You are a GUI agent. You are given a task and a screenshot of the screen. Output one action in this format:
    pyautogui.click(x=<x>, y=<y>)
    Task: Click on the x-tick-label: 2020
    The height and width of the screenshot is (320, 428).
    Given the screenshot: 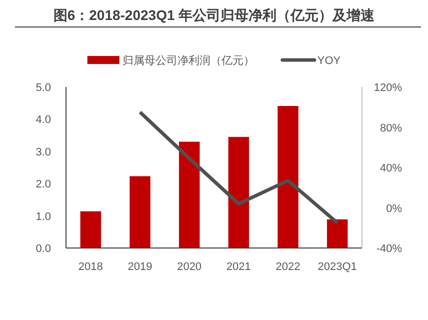 What is the action you would take?
    pyautogui.click(x=189, y=267)
    